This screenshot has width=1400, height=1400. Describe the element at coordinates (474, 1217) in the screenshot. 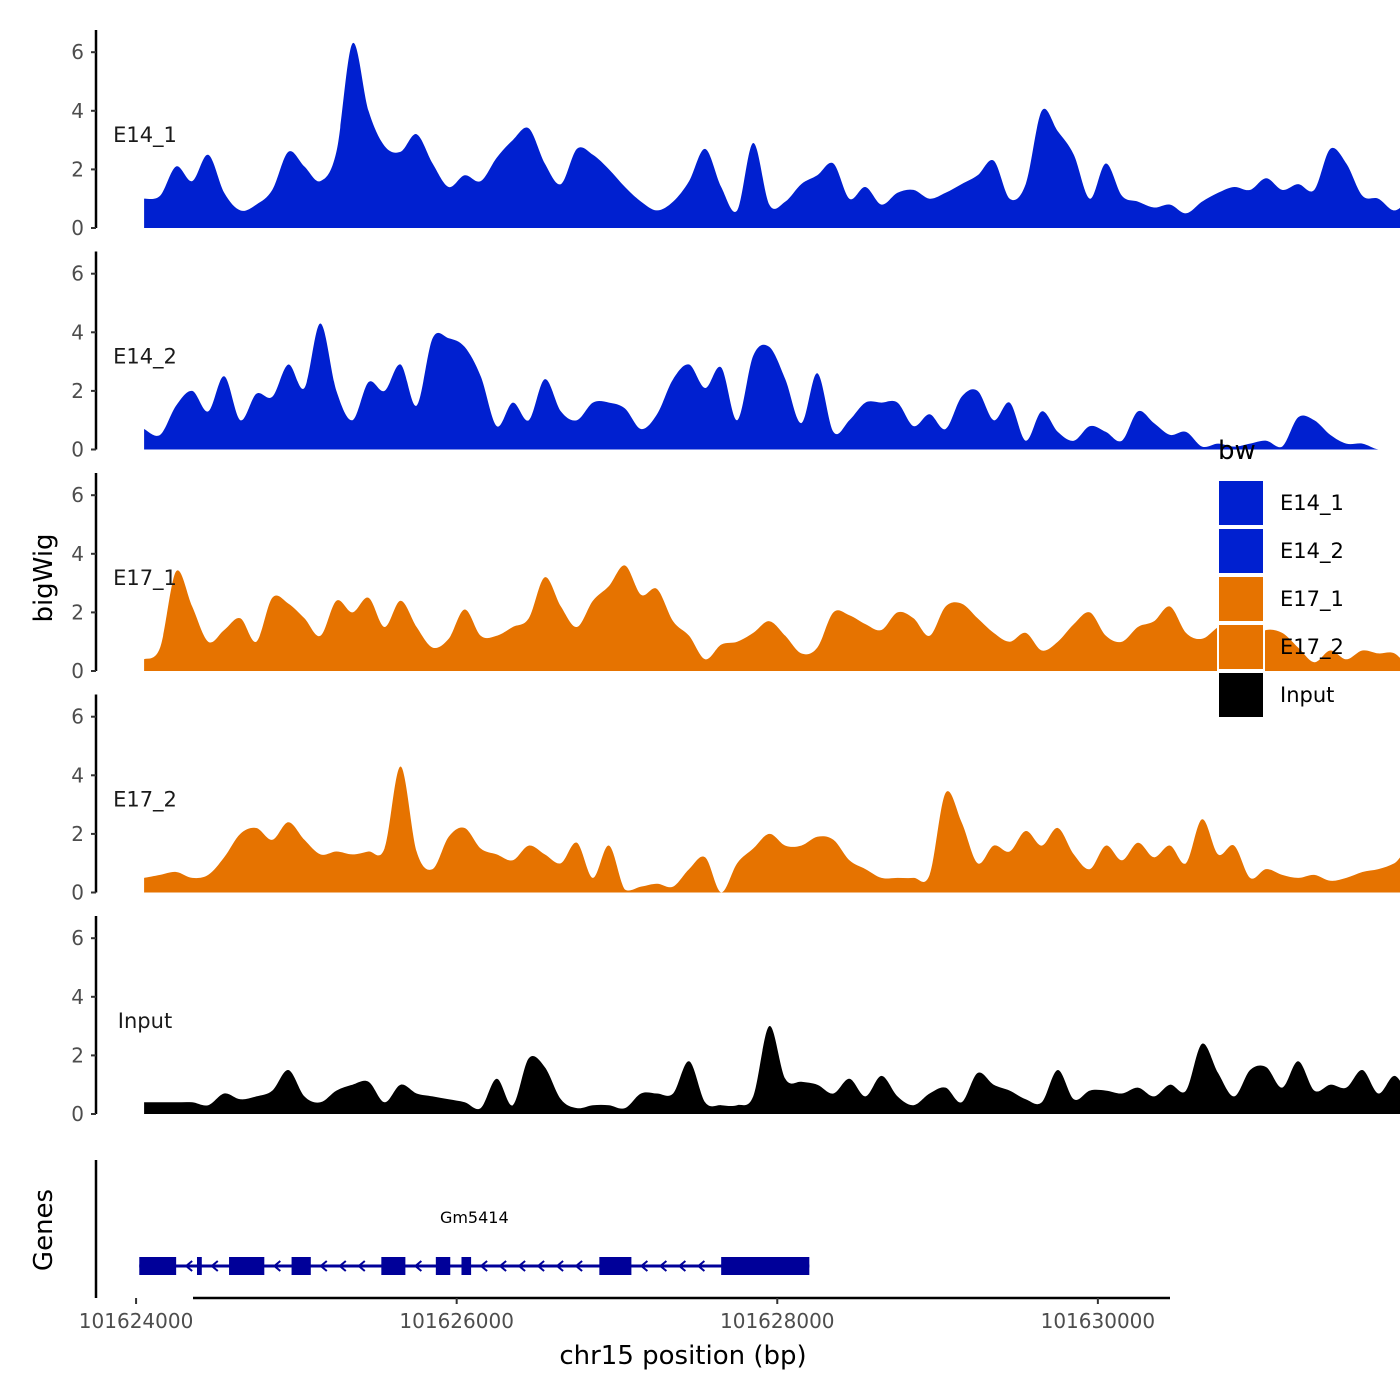

I see `gene-name-label: Gm5414` at that location.